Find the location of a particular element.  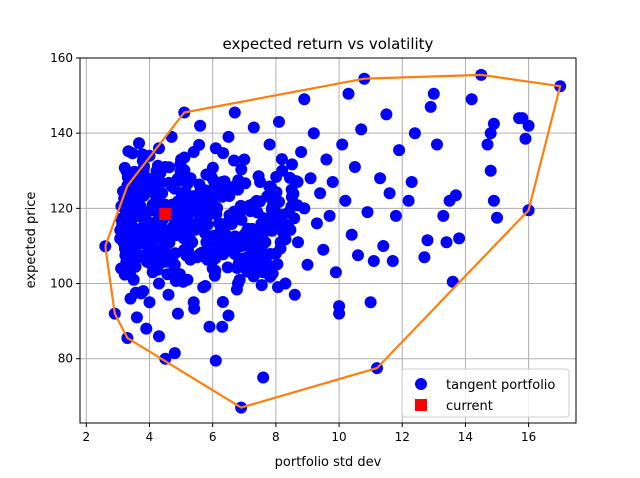

legend-marker-current is located at coordinates (421, 405).